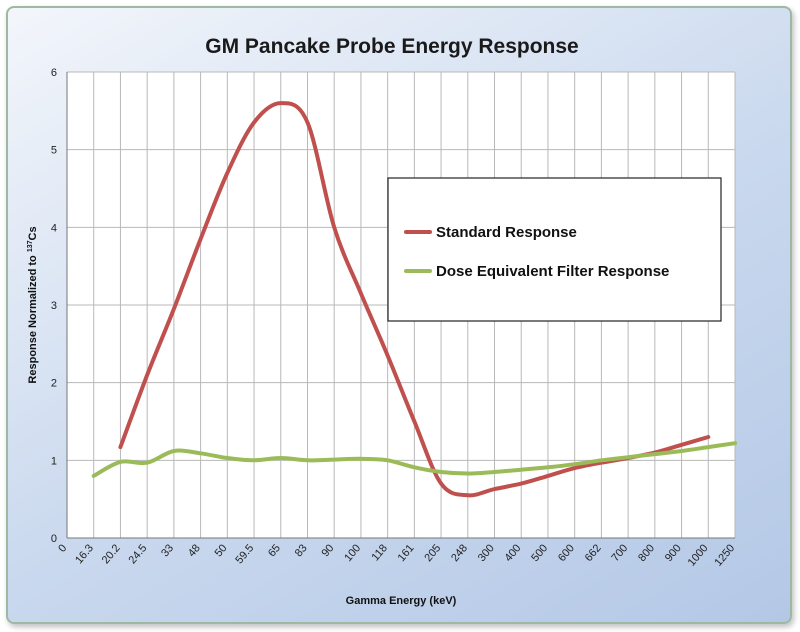 This screenshot has height=632, width=800. I want to click on x-tick-label: 800, so click(646, 553).